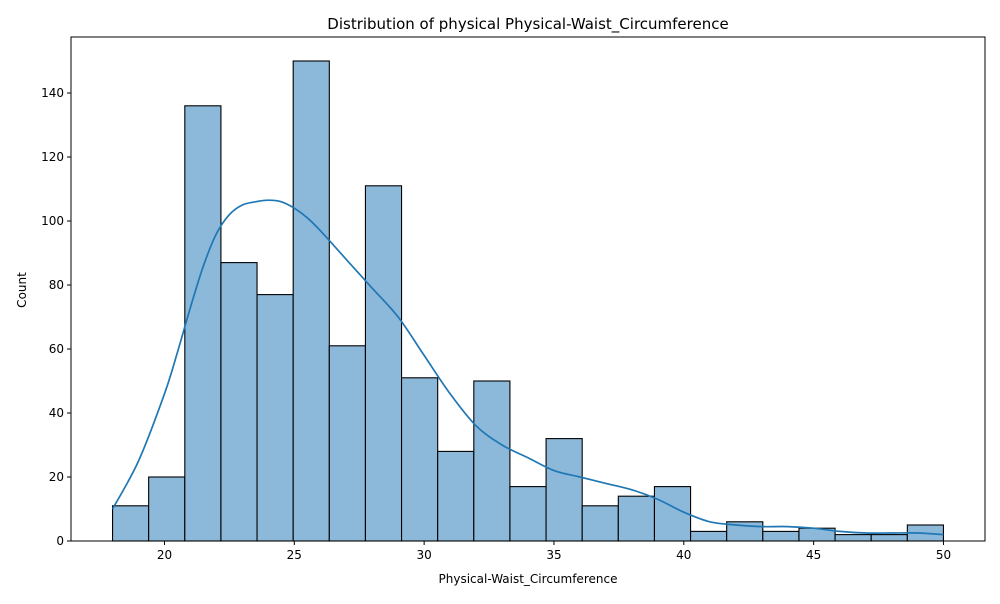  What do you see at coordinates (22, 290) in the screenshot?
I see `y-axis-label: Count` at bounding box center [22, 290].